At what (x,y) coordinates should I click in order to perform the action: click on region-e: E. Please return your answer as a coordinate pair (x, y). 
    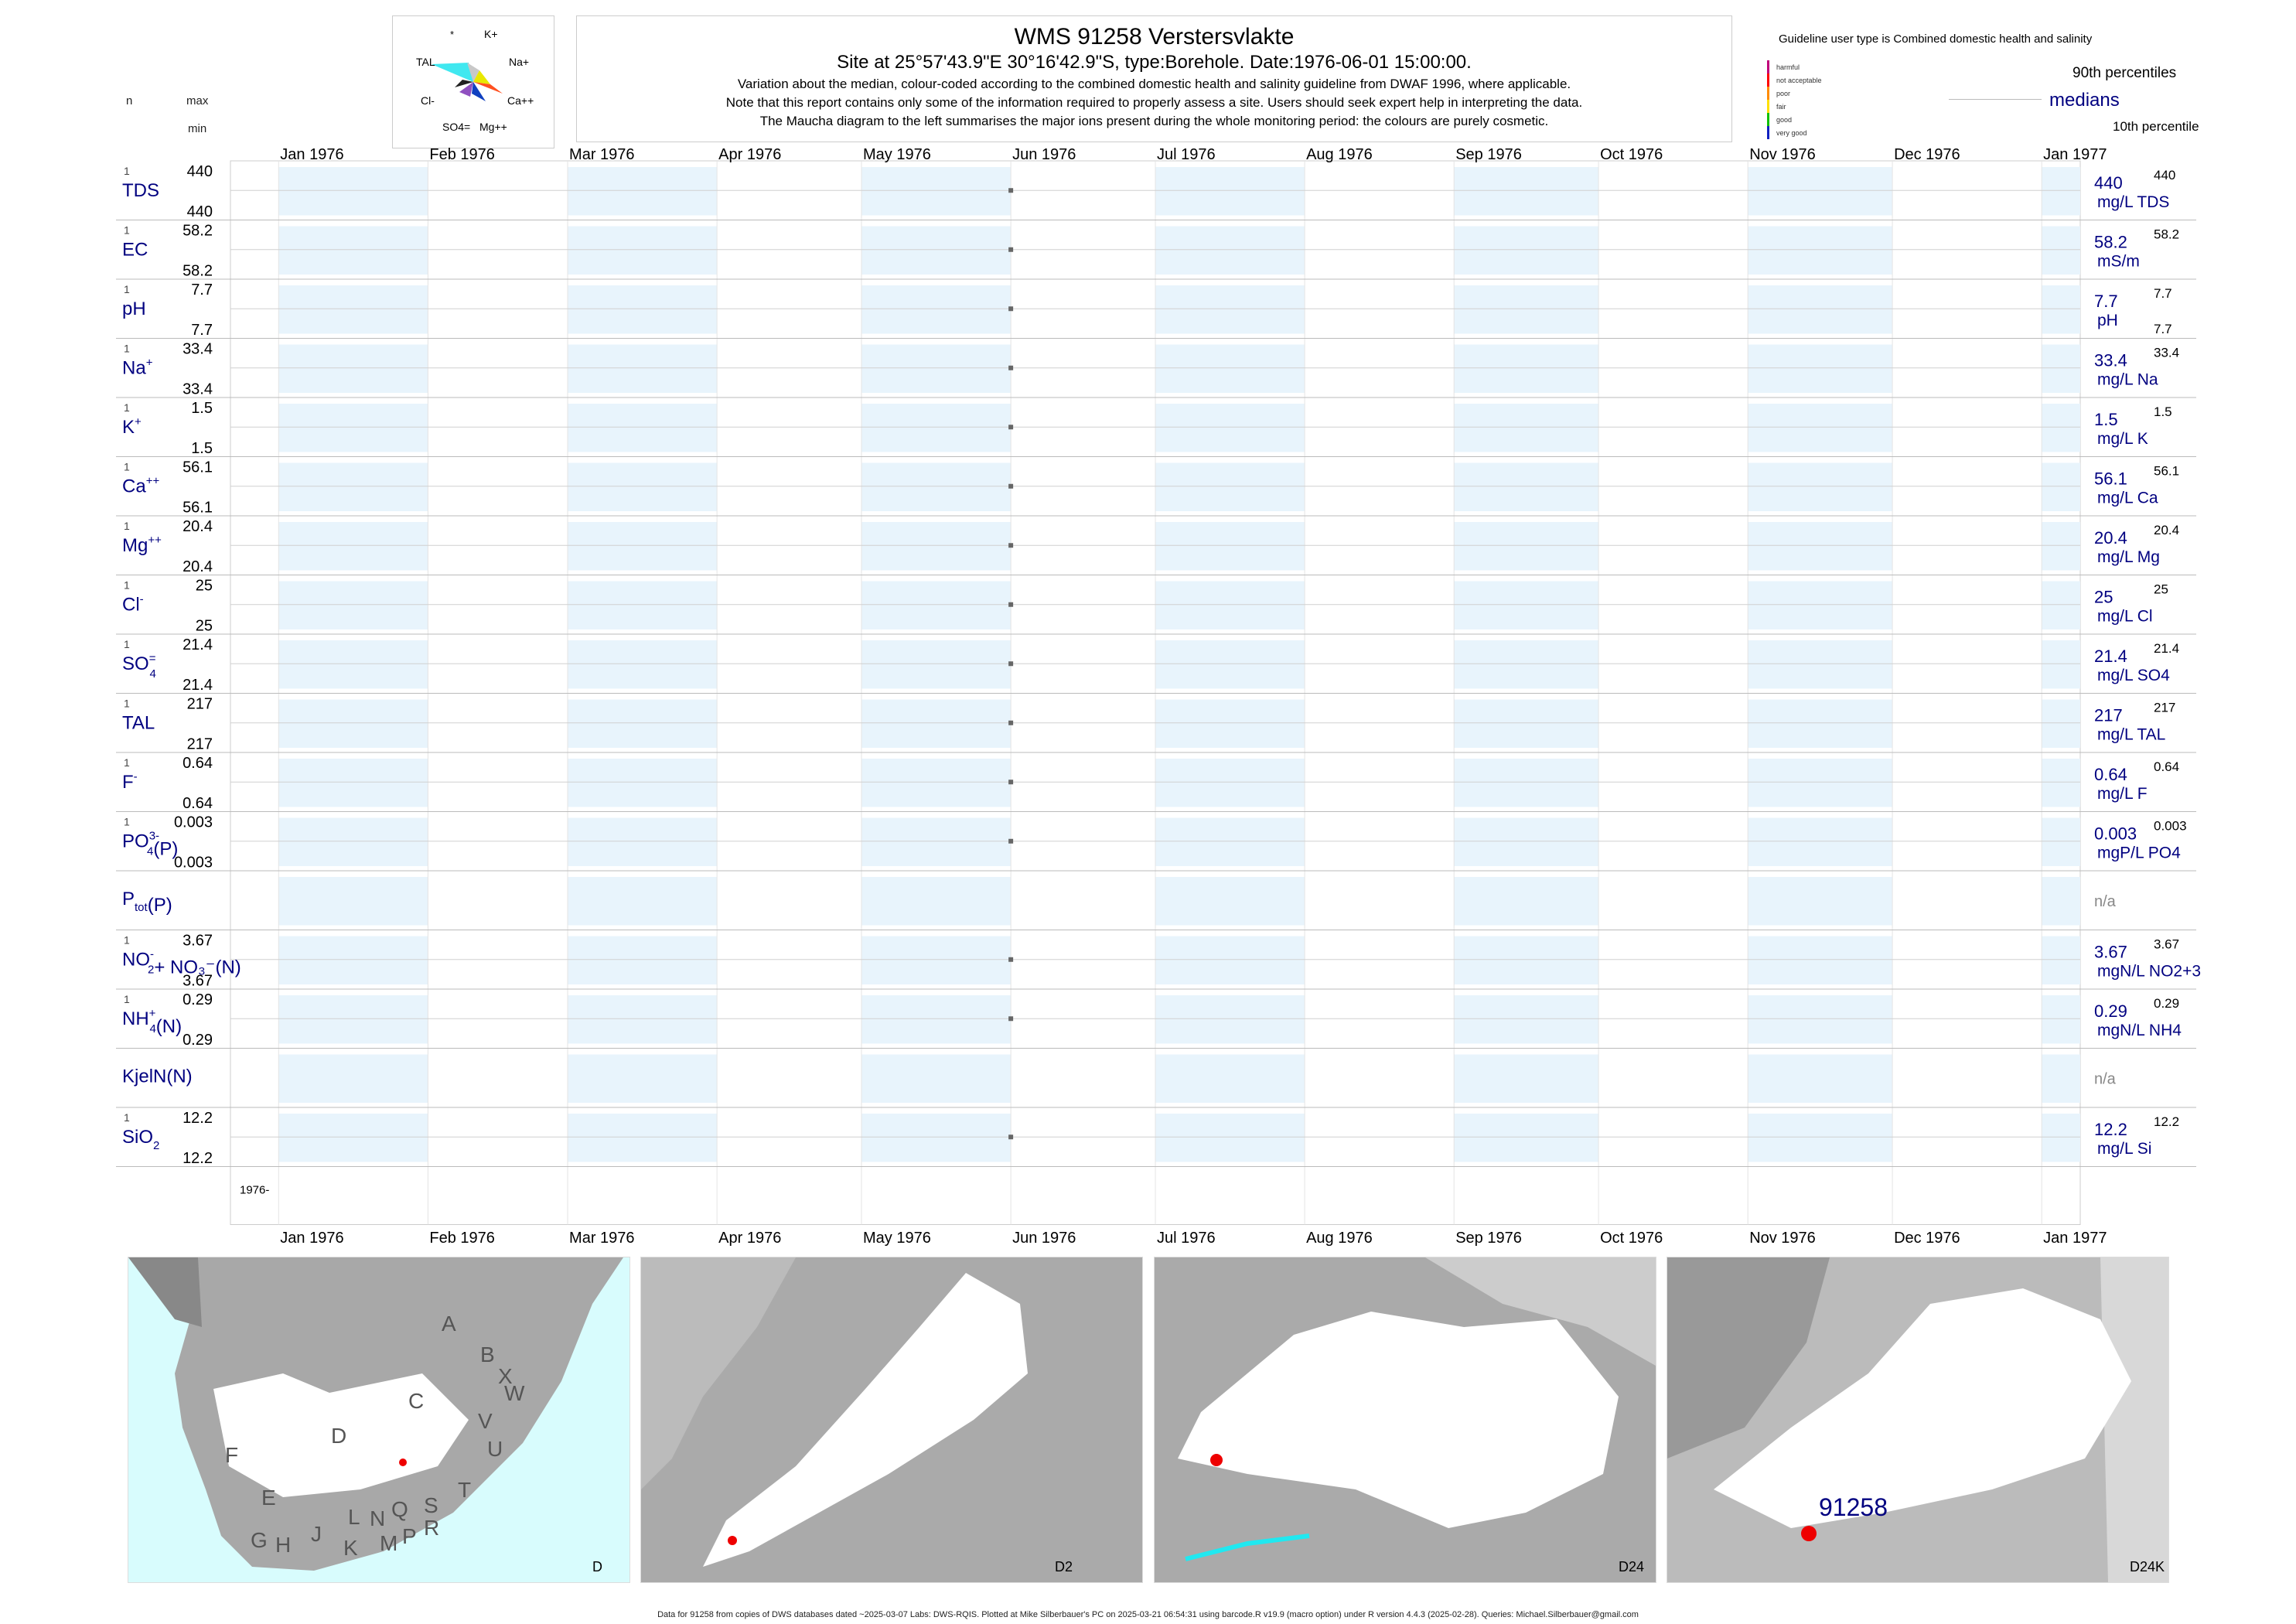
    Looking at the image, I should click on (268, 1498).